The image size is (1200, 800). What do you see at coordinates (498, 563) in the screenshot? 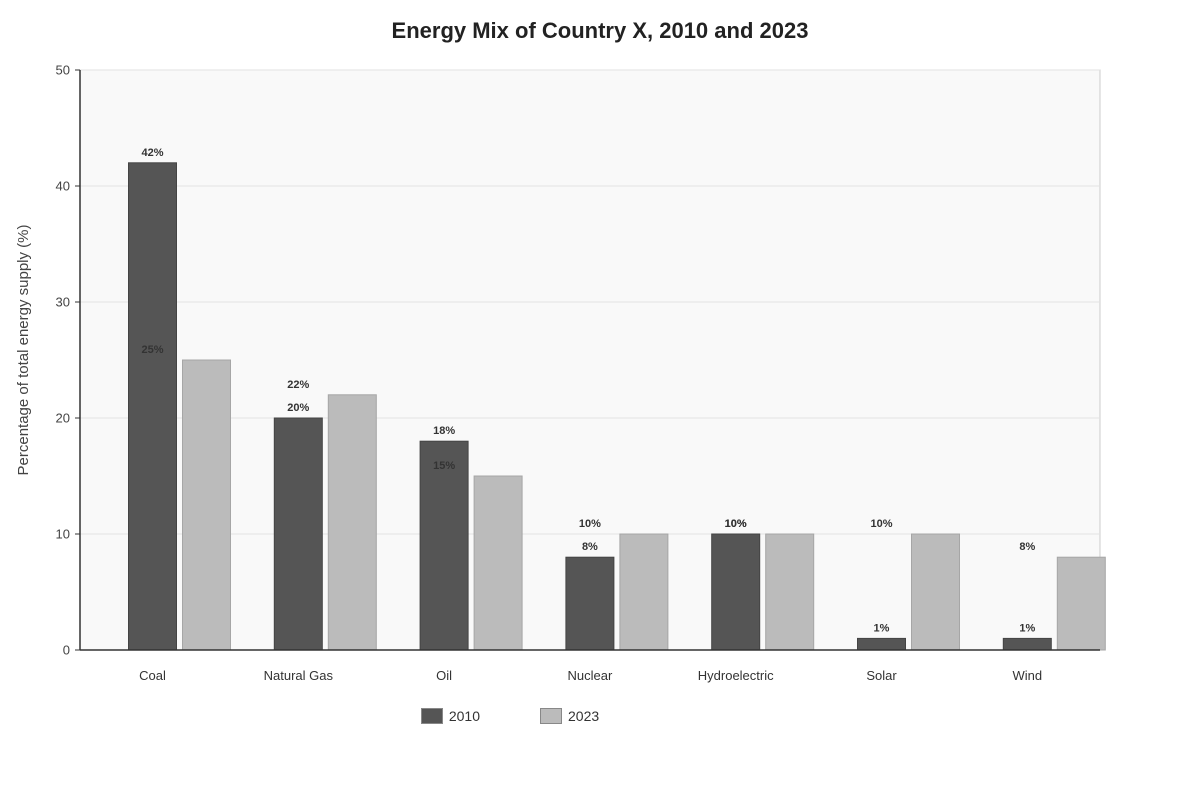
I see `bar-2023-oil` at bounding box center [498, 563].